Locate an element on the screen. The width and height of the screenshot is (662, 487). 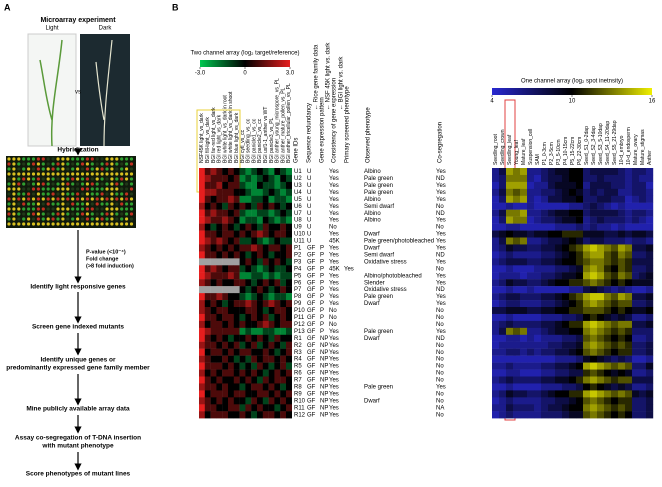
gene-id: R12 is located at coordinates (300, 415).